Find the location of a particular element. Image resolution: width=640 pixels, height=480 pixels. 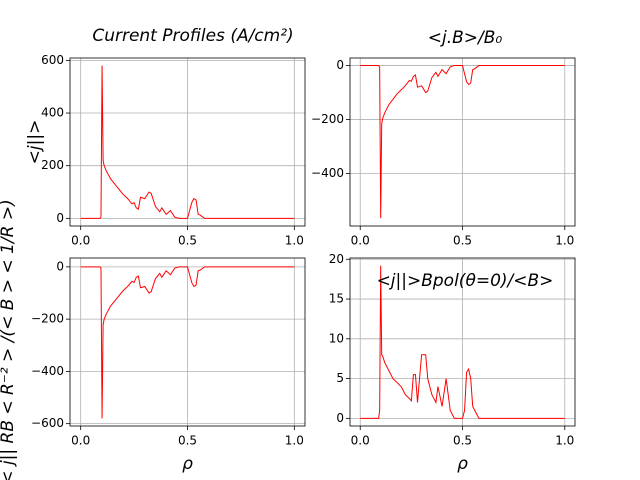

y-tick-label: 10 is located at coordinates (336, 338).